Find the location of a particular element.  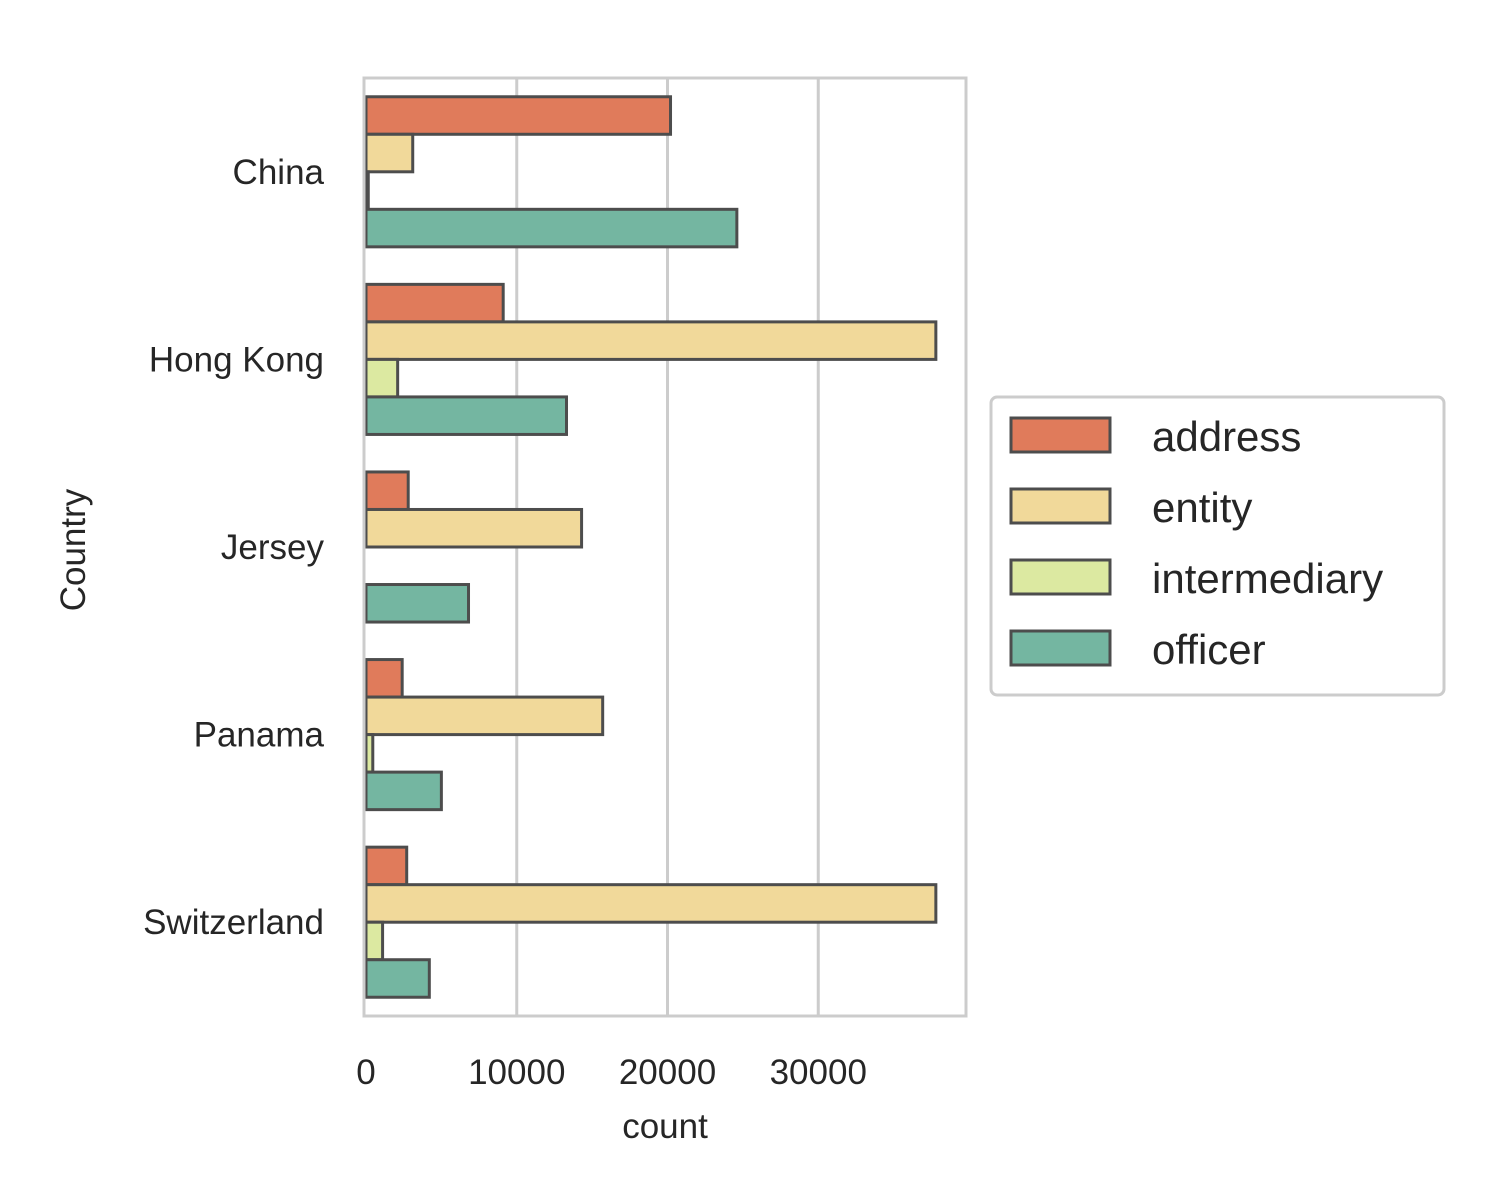

bar-address-jersey is located at coordinates (387, 490).